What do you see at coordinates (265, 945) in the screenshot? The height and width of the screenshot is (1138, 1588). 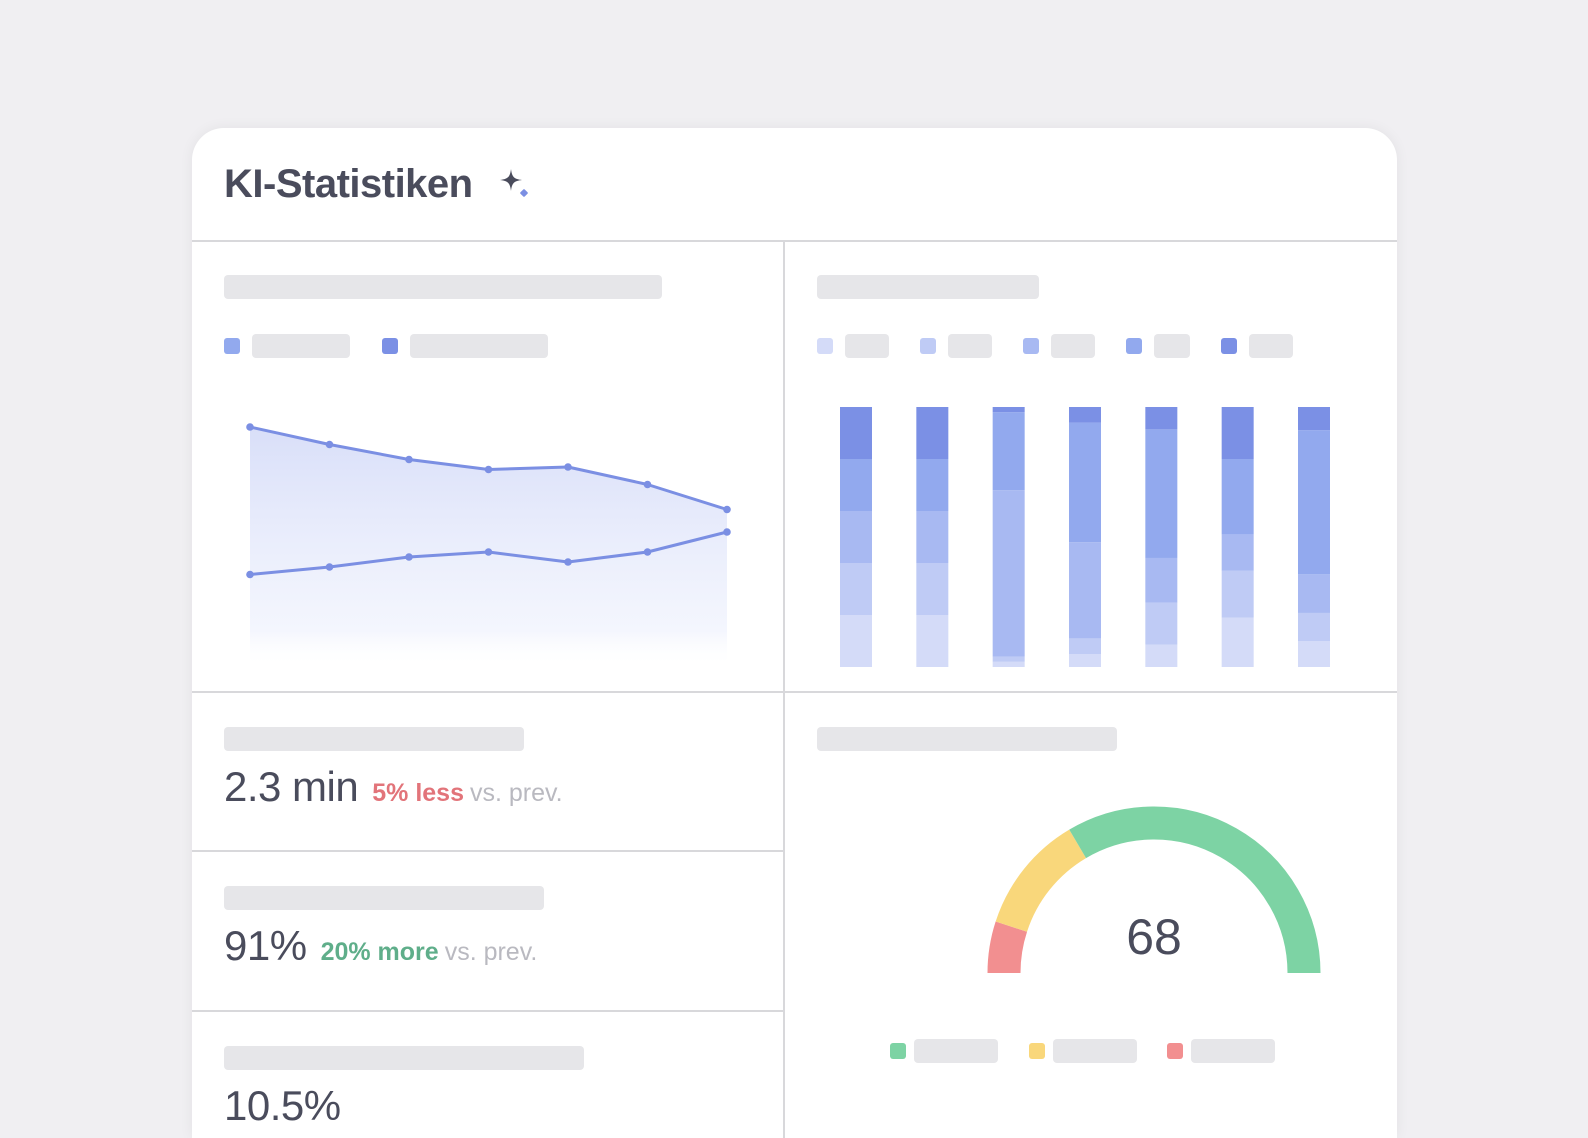 I see `metric-value-text: 91%` at bounding box center [265, 945].